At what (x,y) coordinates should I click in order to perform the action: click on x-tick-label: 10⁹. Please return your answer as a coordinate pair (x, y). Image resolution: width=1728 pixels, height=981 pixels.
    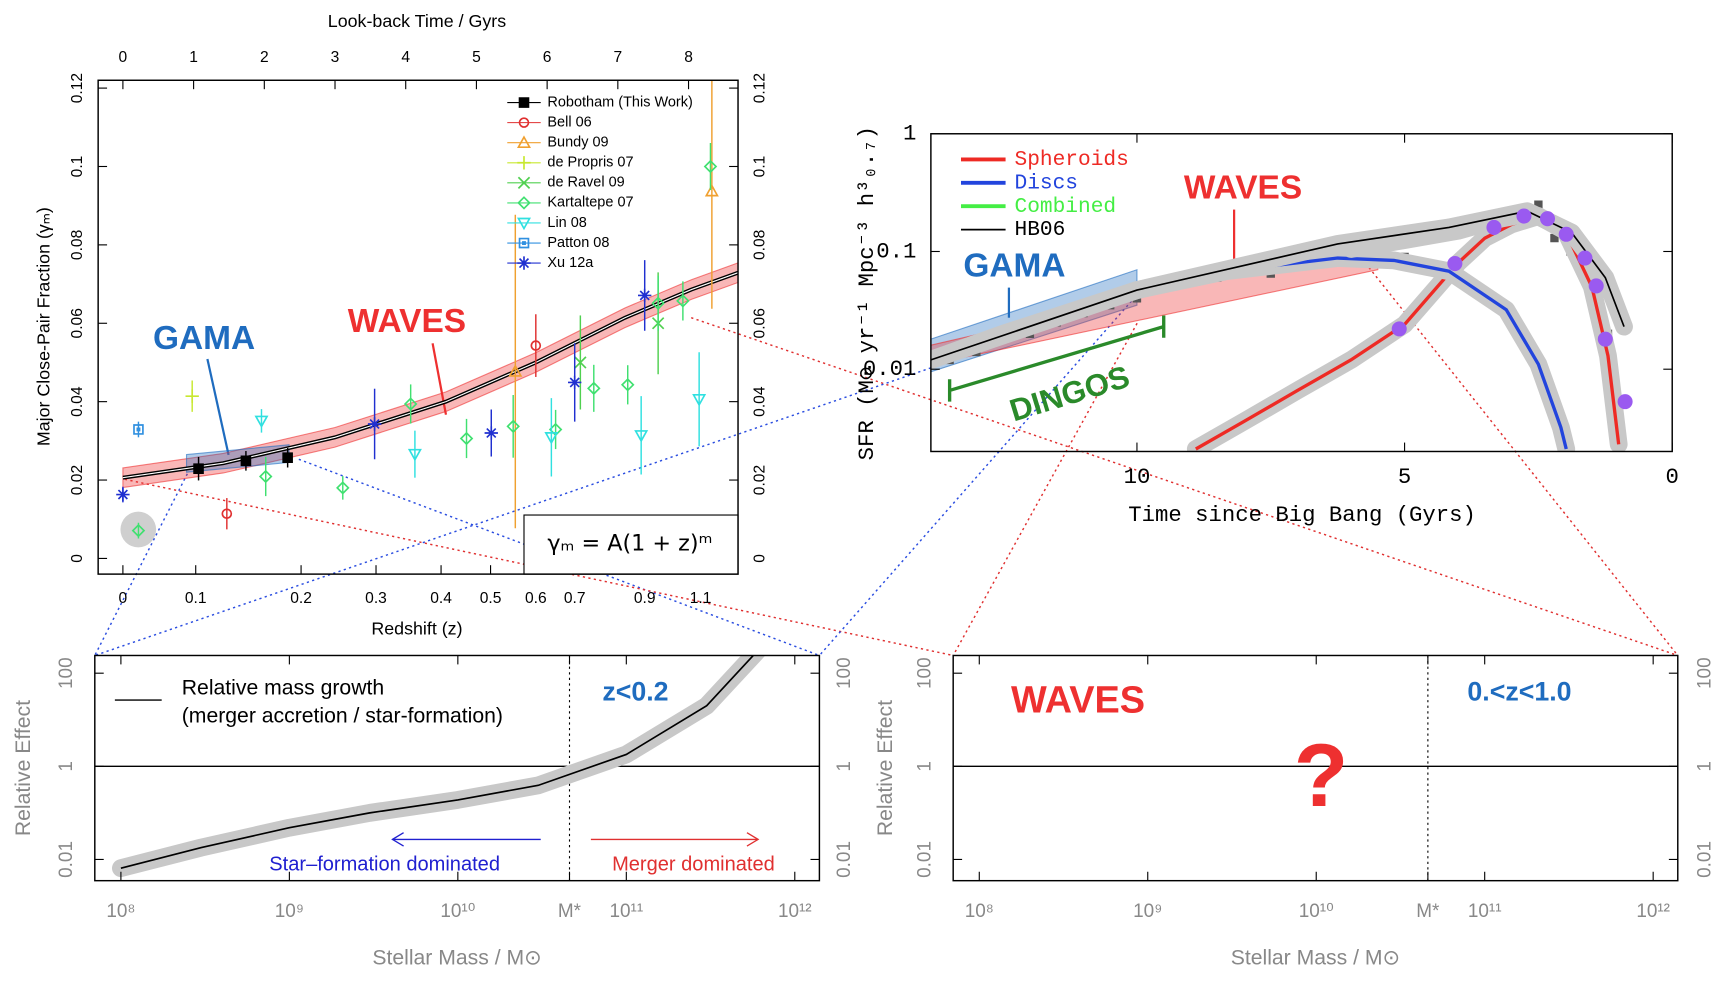
    Looking at the image, I should click on (289, 911).